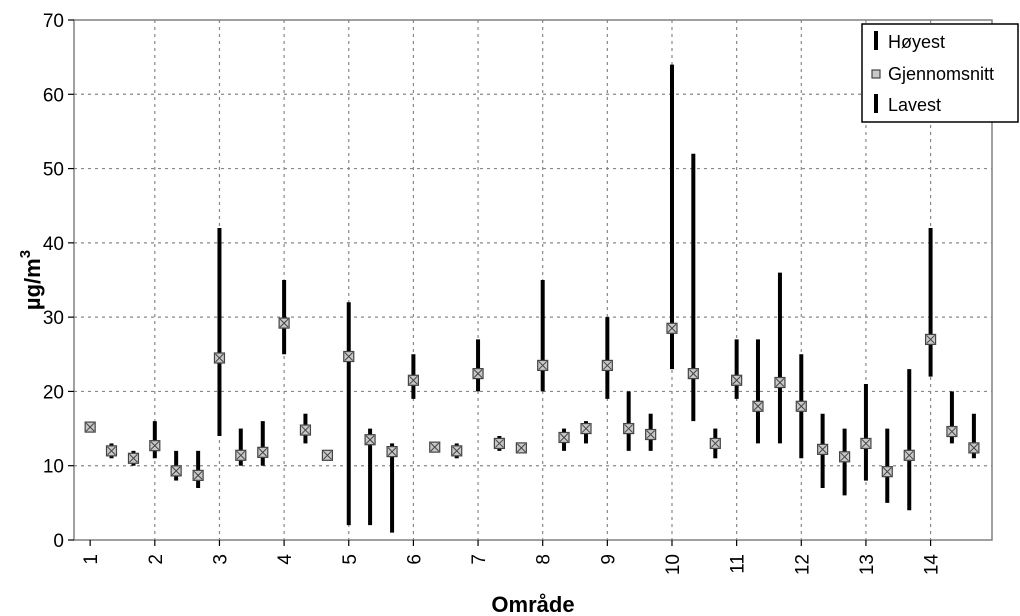 The width and height of the screenshot is (1020, 616). I want to click on x-axis-ticks: 1 2 3 4 5 6 7 8 9 10 11 12 13 14, so click(512, 558).